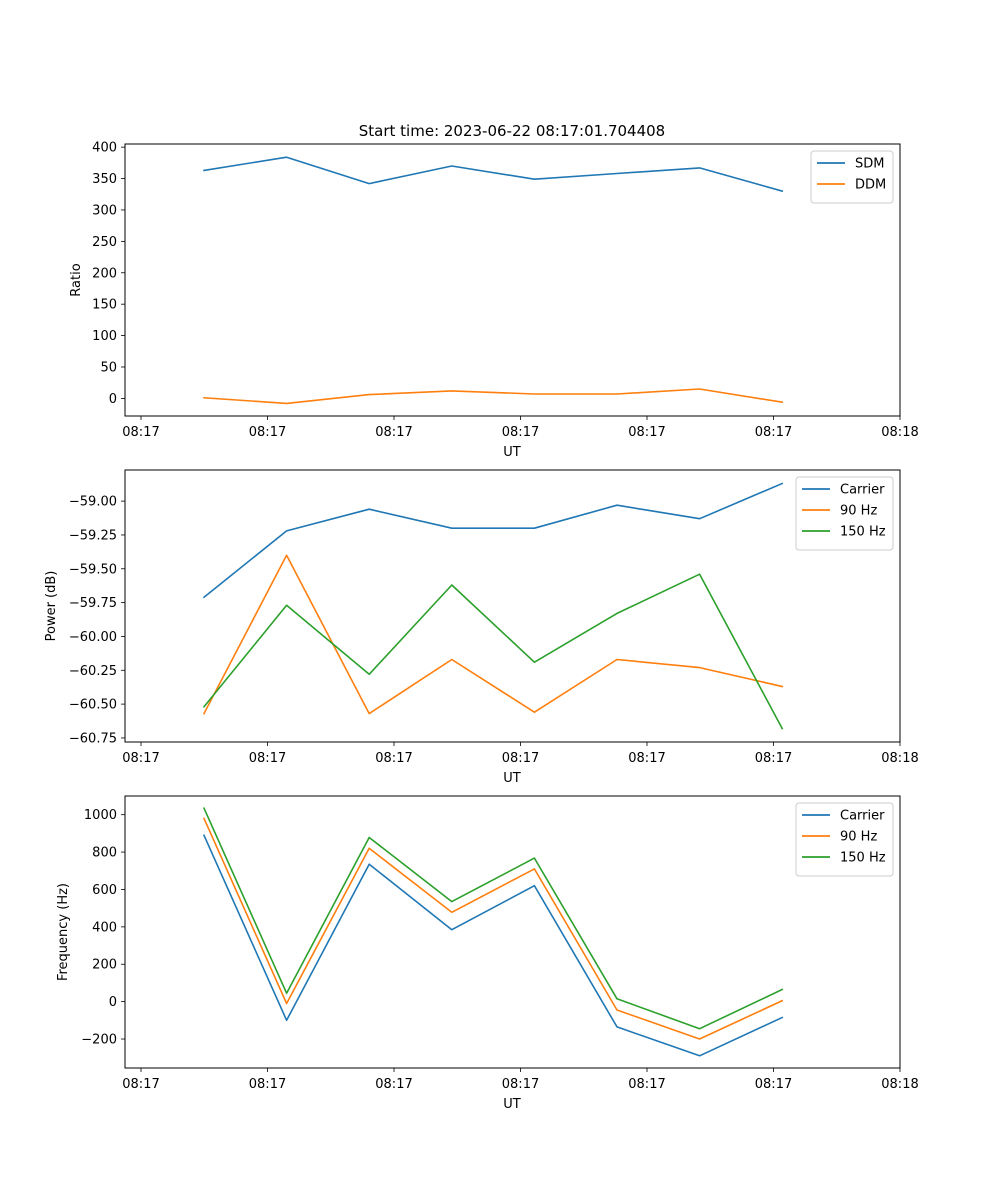 The width and height of the screenshot is (1000, 1200). What do you see at coordinates (93, 603) in the screenshot?
I see `y-tick-label: −59.75` at bounding box center [93, 603].